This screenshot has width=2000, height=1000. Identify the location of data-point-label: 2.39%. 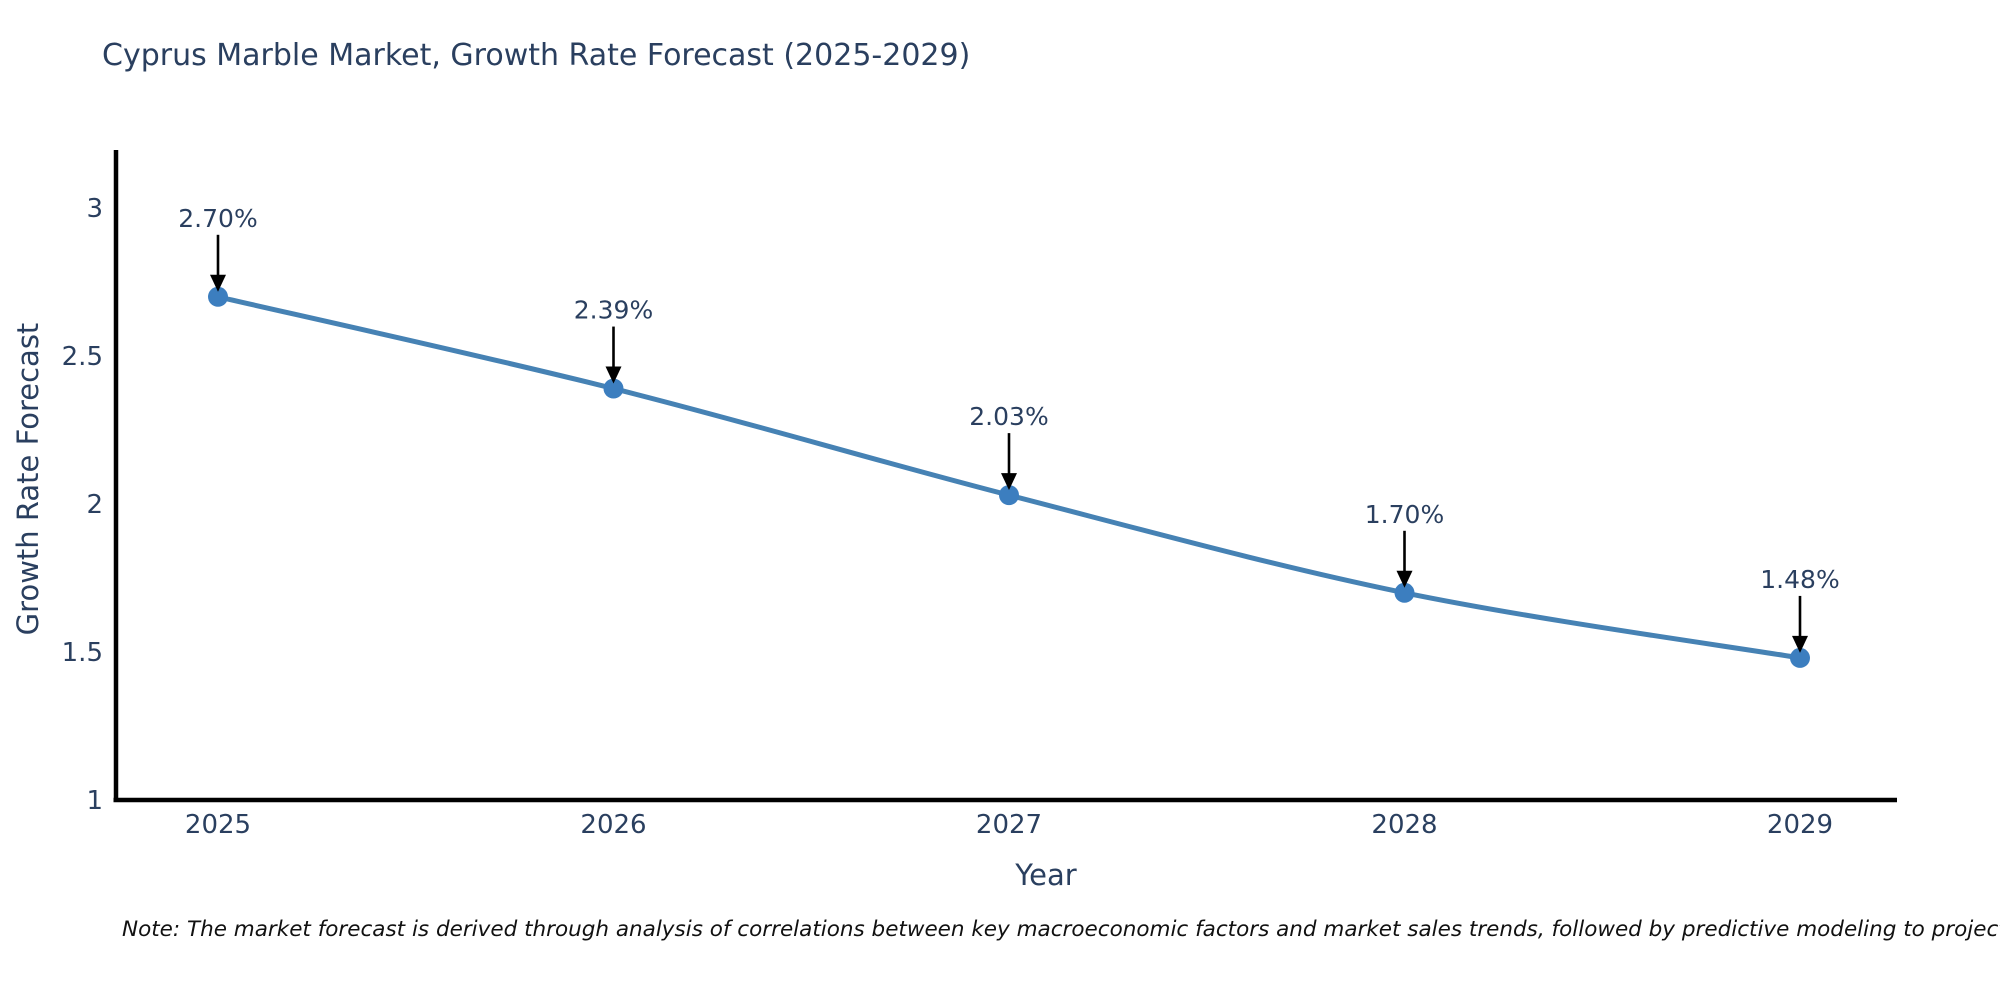
(613, 310).